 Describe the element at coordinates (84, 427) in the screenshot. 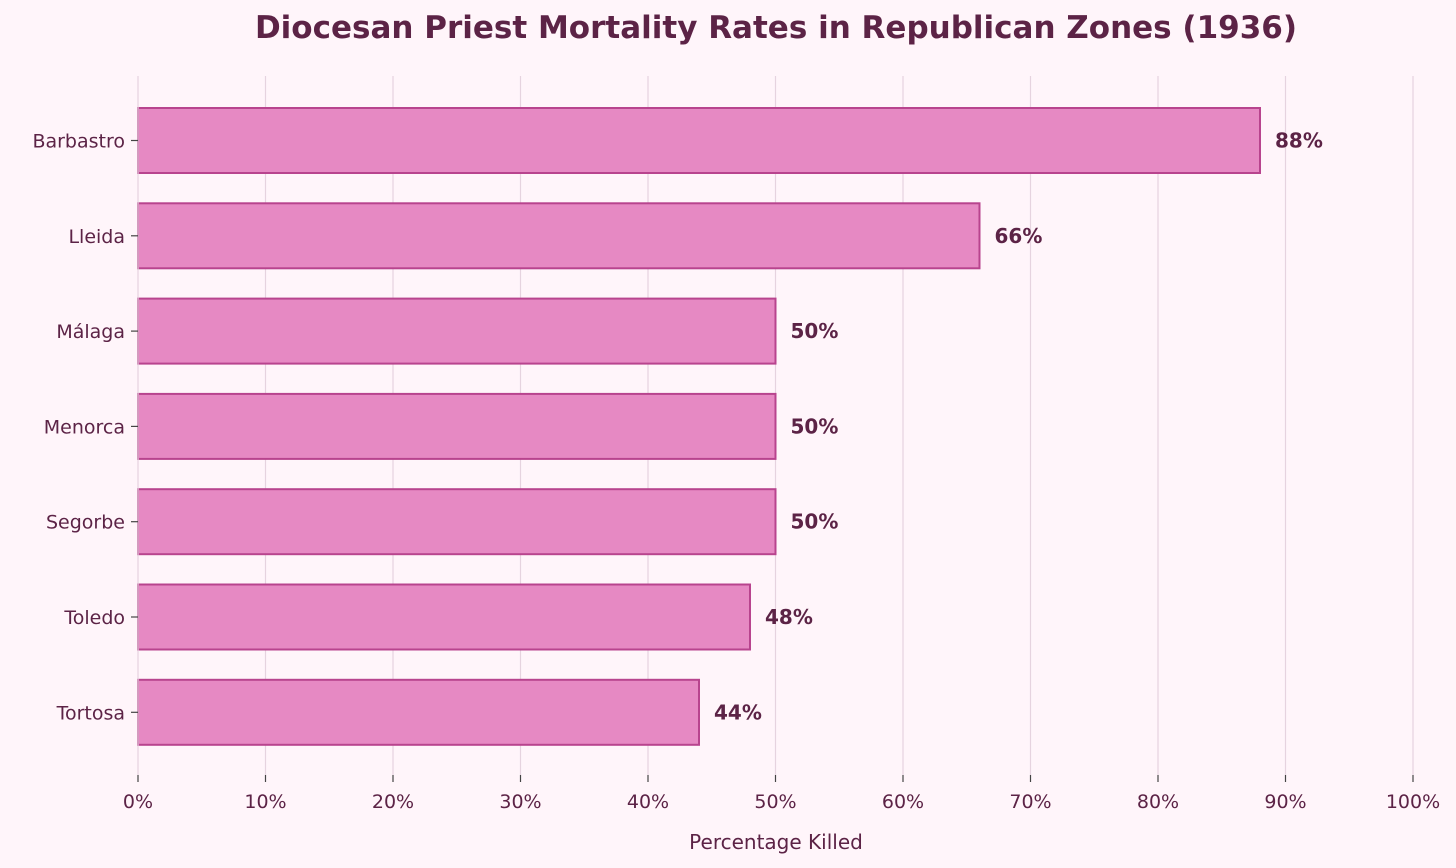

I see `y-tick-label: Menorca` at that location.